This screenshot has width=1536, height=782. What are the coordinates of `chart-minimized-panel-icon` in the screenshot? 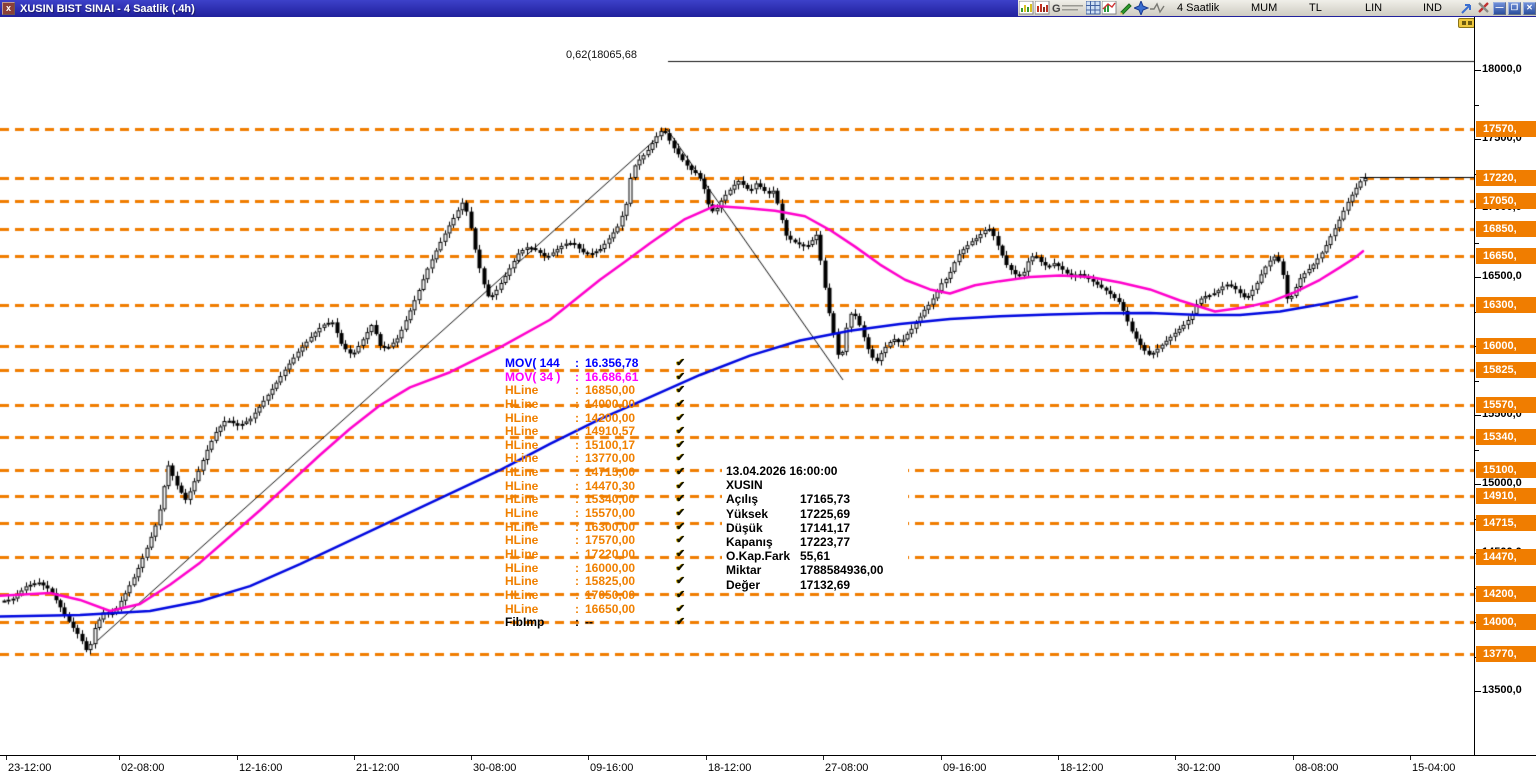 It's located at (1466, 23).